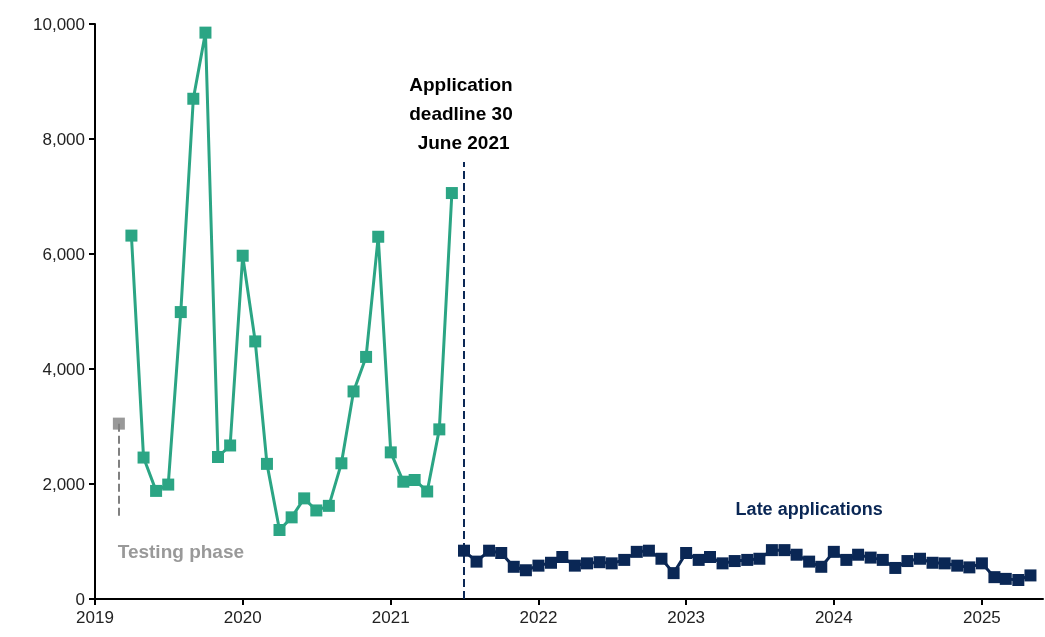 This screenshot has height=637, width=1045. What do you see at coordinates (390, 617) in the screenshot?
I see `x-tick-label: 2021` at bounding box center [390, 617].